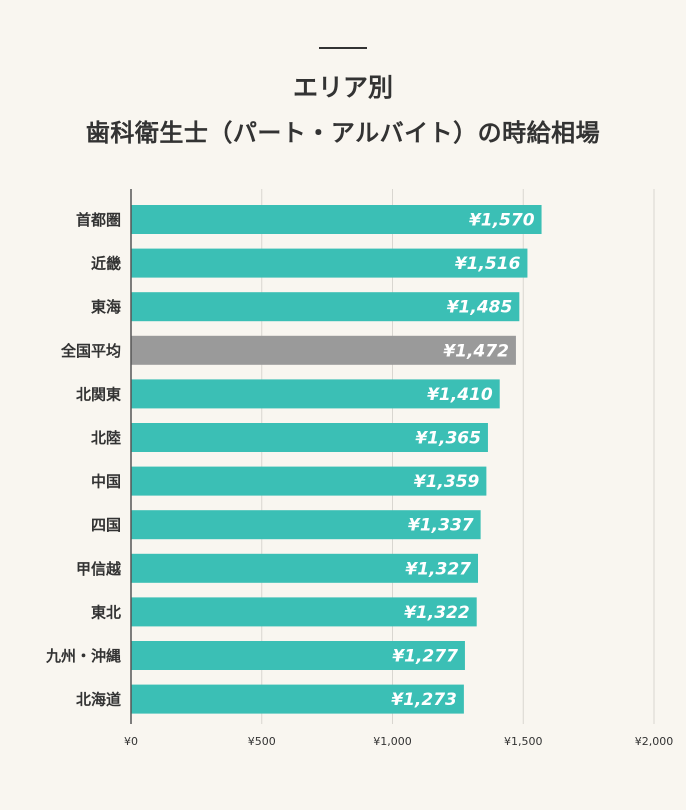 The height and width of the screenshot is (810, 686). What do you see at coordinates (448, 439) in the screenshot?
I see `bar-value-label: ¥1,365` at bounding box center [448, 439].